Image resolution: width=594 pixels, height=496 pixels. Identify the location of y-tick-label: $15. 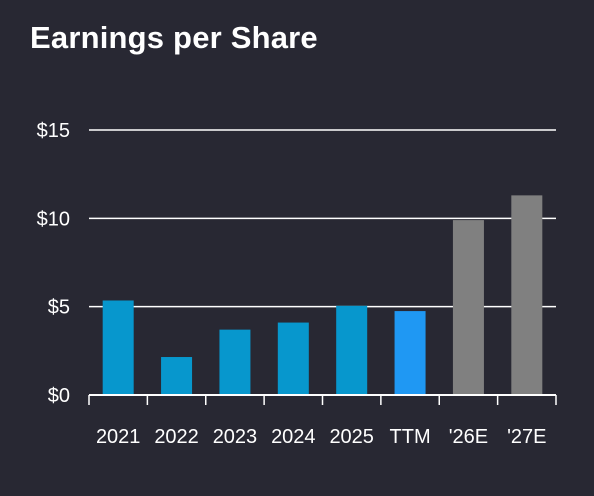
(53, 131).